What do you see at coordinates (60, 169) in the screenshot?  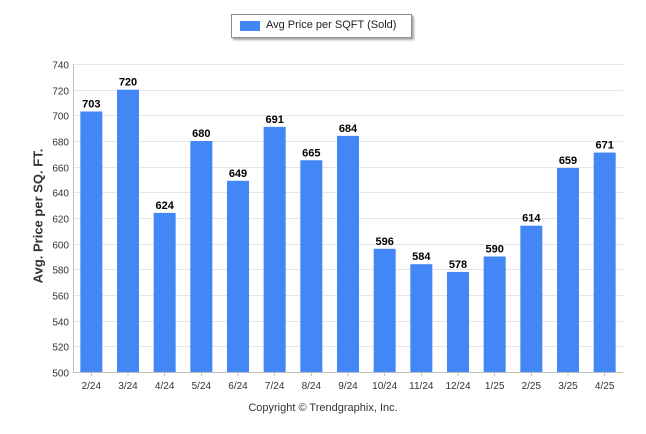 I see `y-tick-label: 660` at bounding box center [60, 169].